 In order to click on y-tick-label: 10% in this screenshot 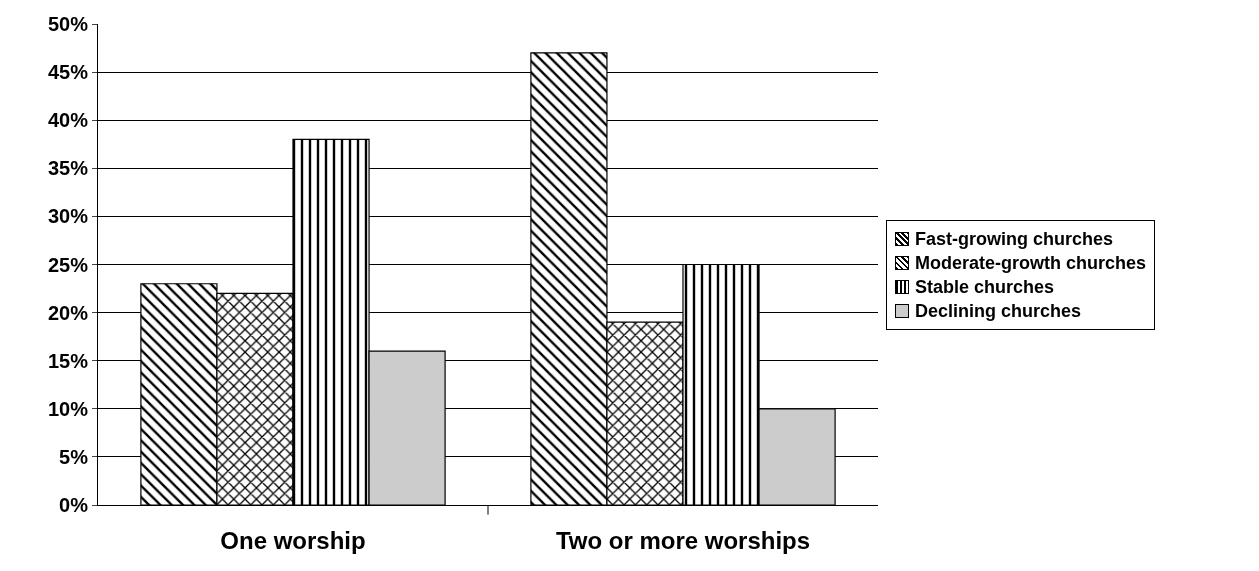, I will do `click(68, 408)`.